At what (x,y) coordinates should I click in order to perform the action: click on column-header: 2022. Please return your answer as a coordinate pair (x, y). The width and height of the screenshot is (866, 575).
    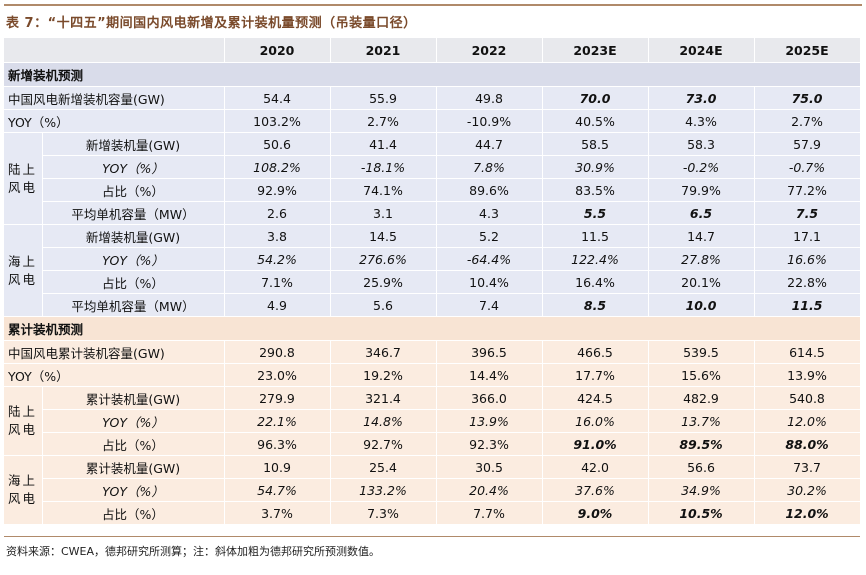
    Looking at the image, I should click on (489, 50).